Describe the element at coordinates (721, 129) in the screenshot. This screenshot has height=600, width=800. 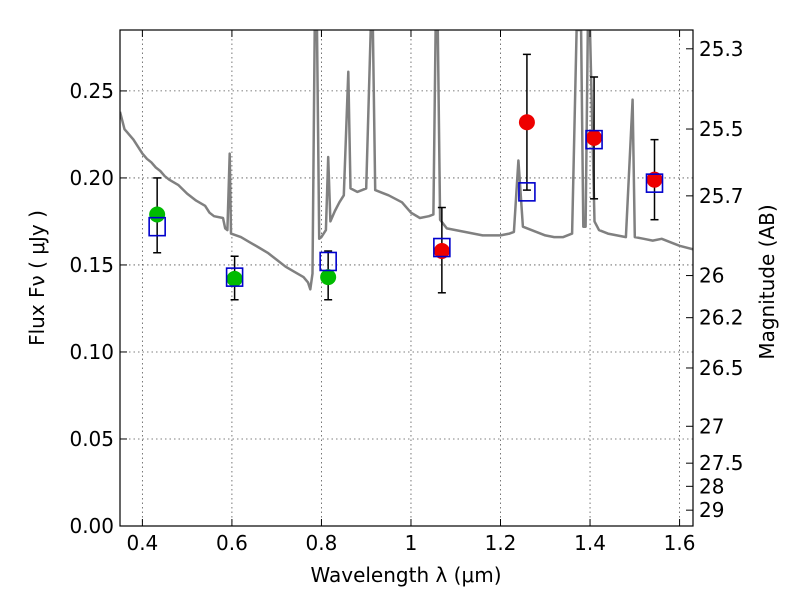
I see `right-tick-label: 25.5` at that location.